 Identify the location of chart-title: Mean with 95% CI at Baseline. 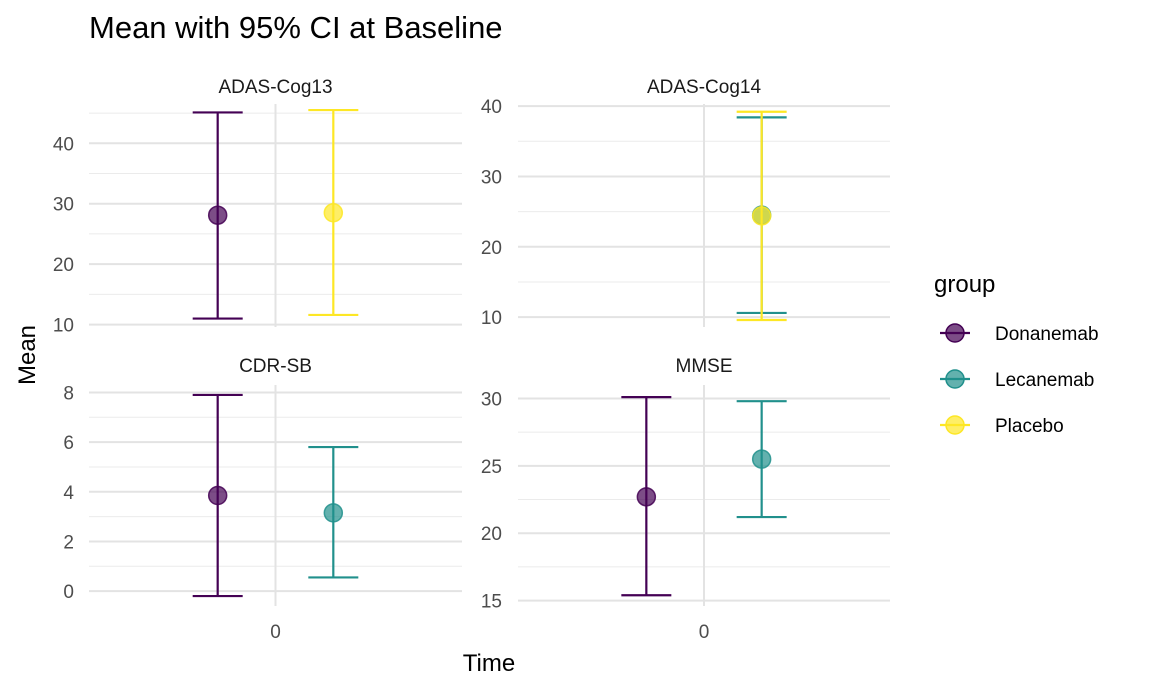
(296, 27).